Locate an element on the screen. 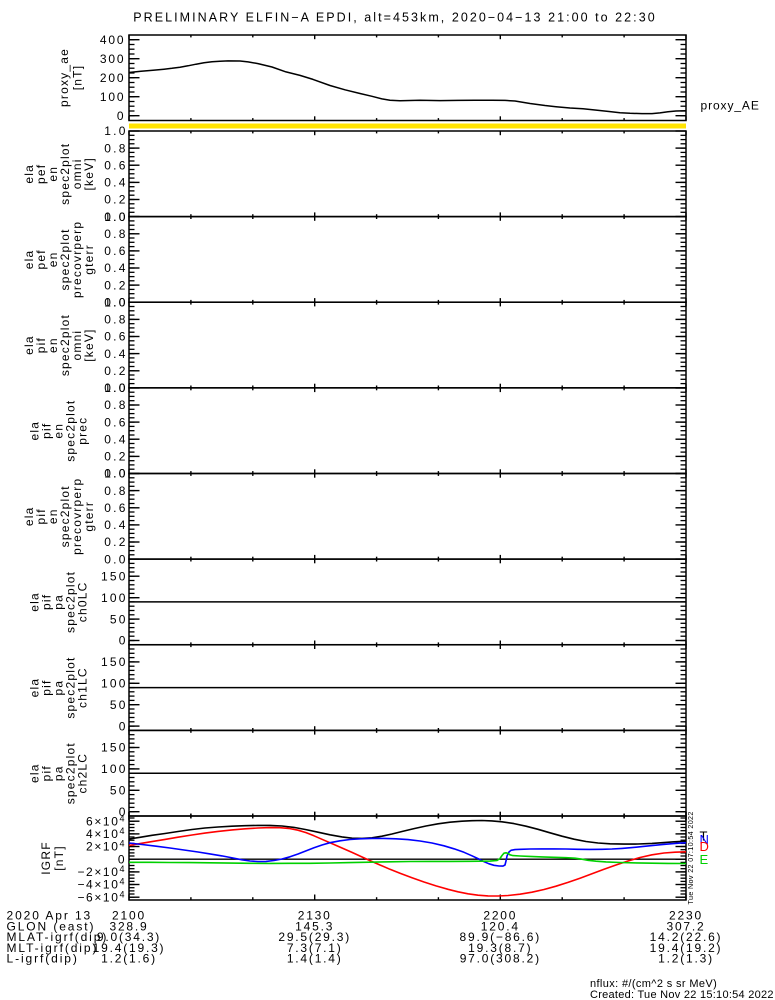 The image size is (775, 1000). svg-text: ch2LC is located at coordinates (83, 773).